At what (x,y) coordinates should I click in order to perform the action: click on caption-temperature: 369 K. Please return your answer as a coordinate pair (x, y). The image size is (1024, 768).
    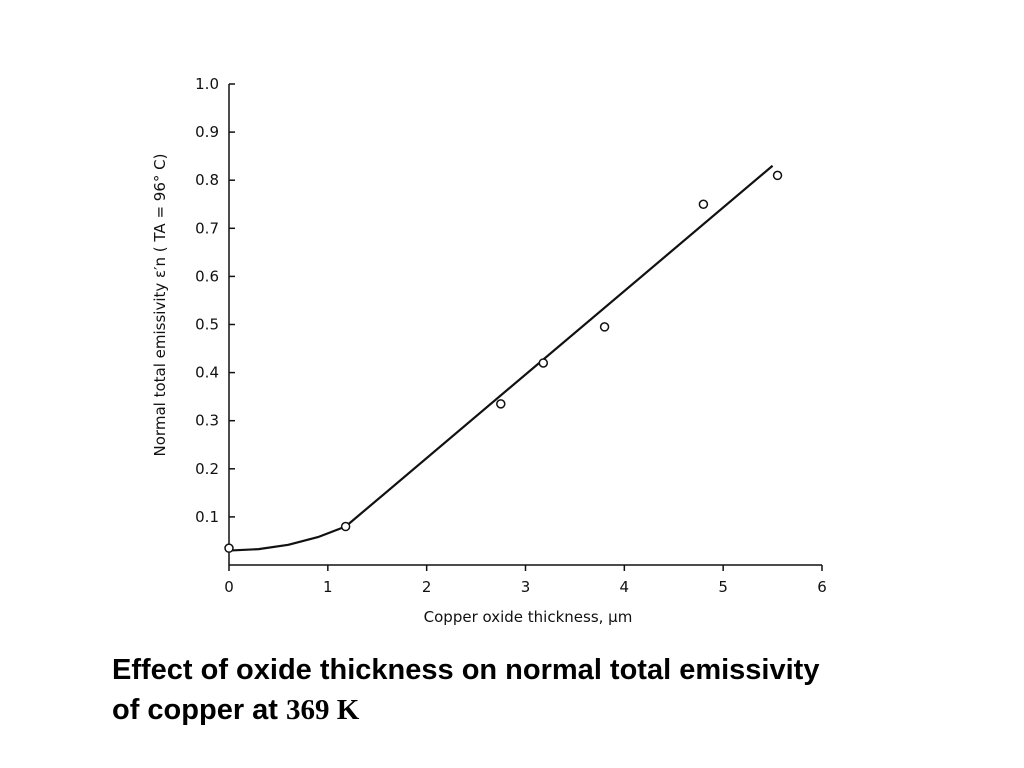
    Looking at the image, I should click on (323, 710).